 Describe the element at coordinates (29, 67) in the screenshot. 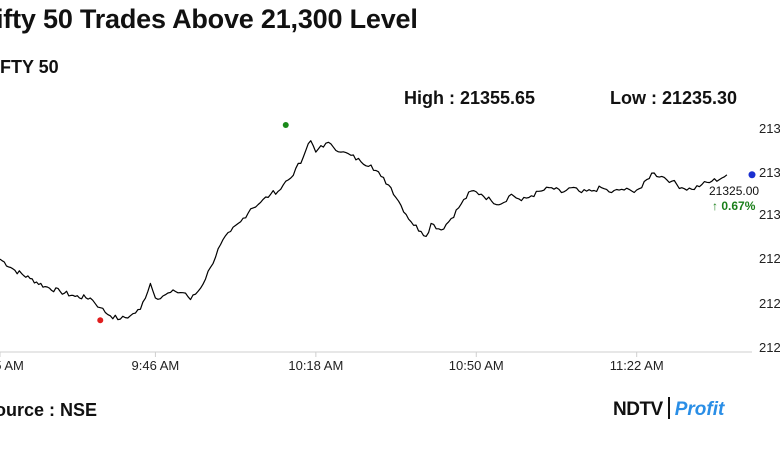

I see `index-name: IFTY 50` at that location.